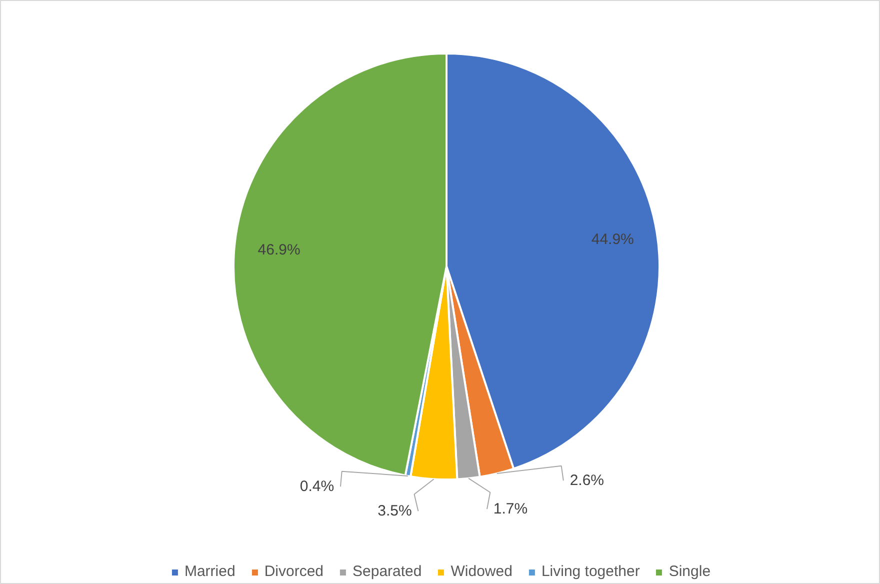 Image resolution: width=880 pixels, height=584 pixels. What do you see at coordinates (395, 511) in the screenshot?
I see `data-label: 3.5%` at bounding box center [395, 511].